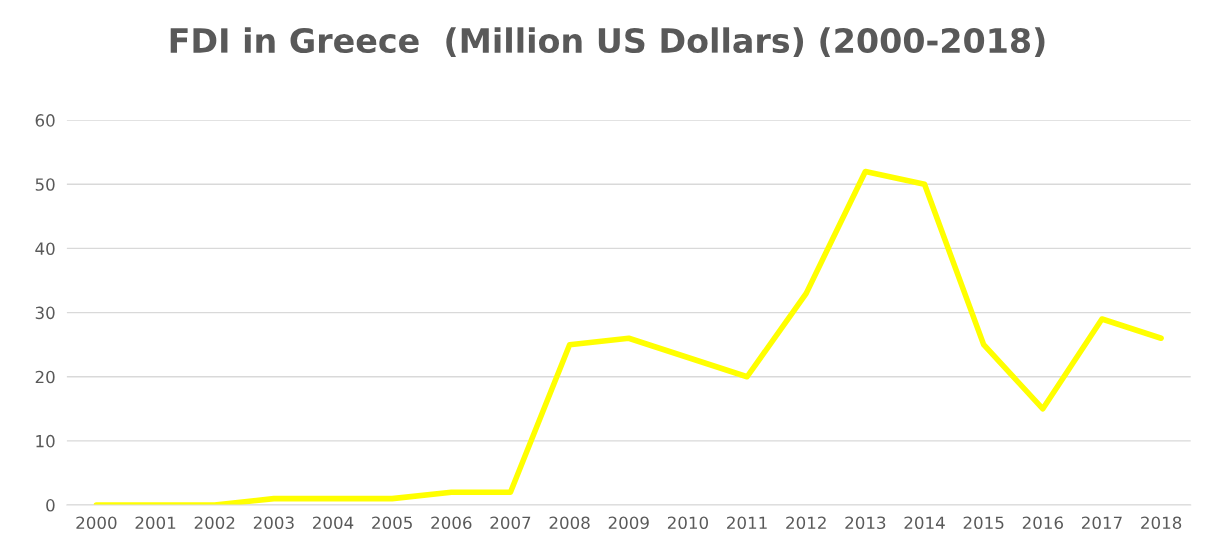 Image resolution: width=1215 pixels, height=546 pixels. I want to click on x-tick-label: 2011, so click(747, 523).